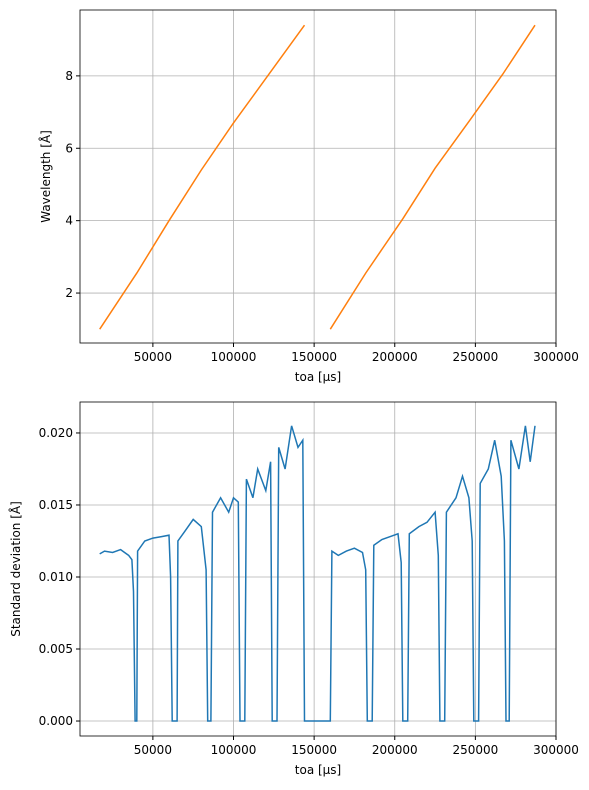 The height and width of the screenshot is (790, 589). I want to click on y-tick-label: 0.020, so click(56, 433).